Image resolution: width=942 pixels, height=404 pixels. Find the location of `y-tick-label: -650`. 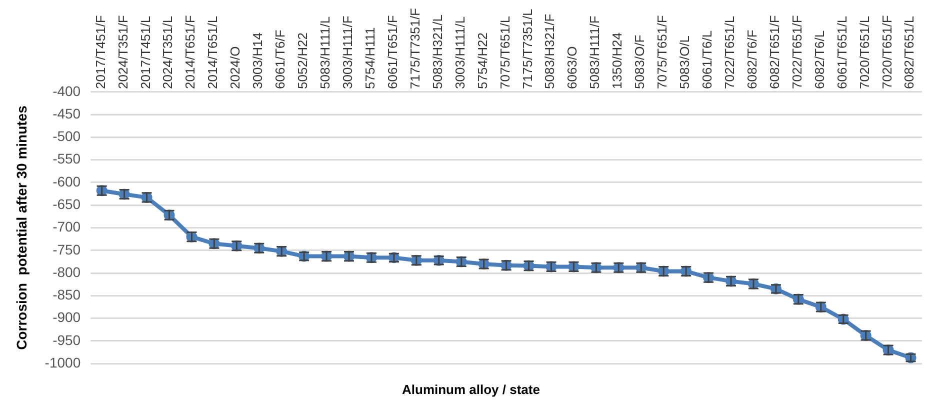

y-tick-label: -650 is located at coordinates (66, 204).